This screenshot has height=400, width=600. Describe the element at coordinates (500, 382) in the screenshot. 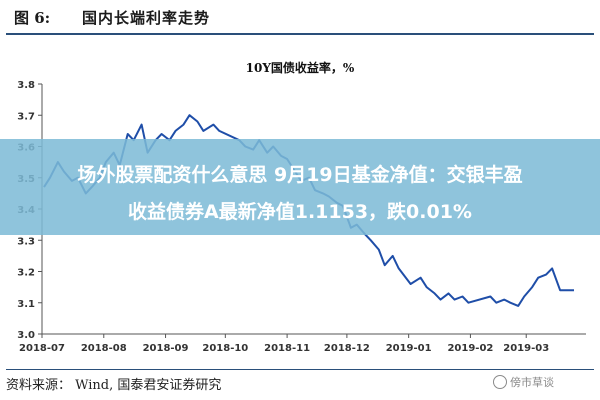

I see `watermark-logo-icon` at that location.